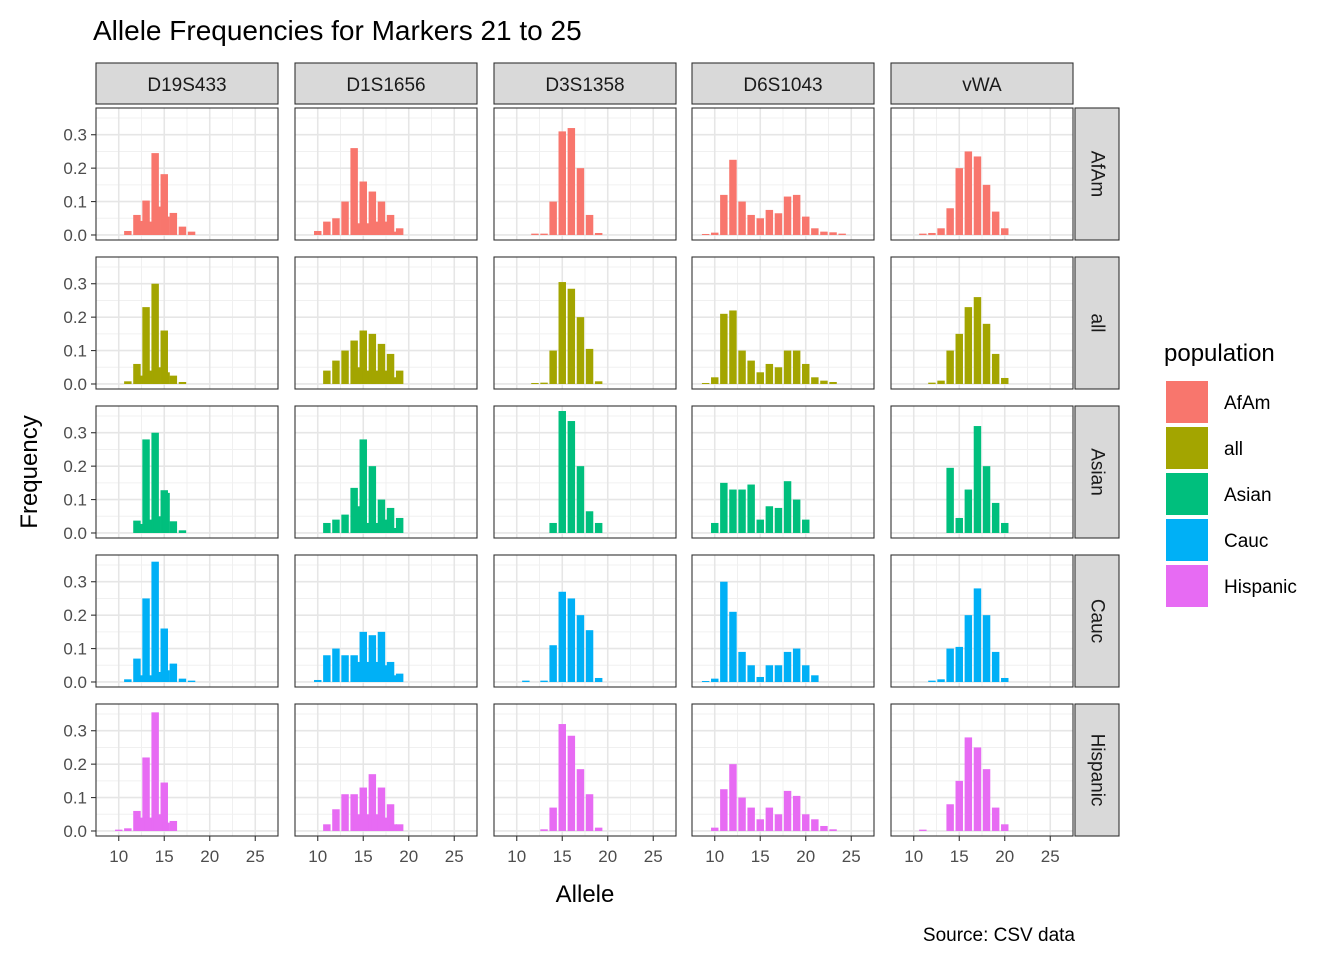 This screenshot has height=960, width=1344. I want to click on y-tick-label: 0.3, so click(75, 135).